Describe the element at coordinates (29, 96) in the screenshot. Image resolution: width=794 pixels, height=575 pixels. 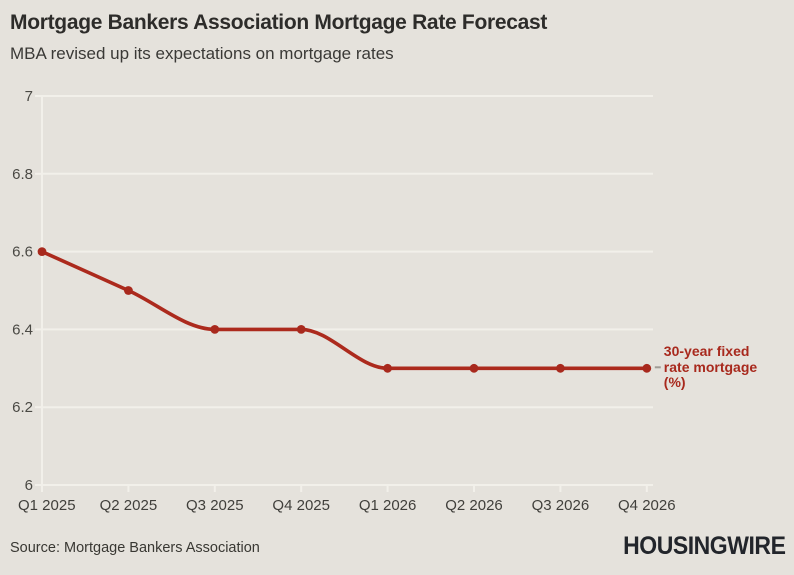
I see `y-axis-label: 7` at that location.